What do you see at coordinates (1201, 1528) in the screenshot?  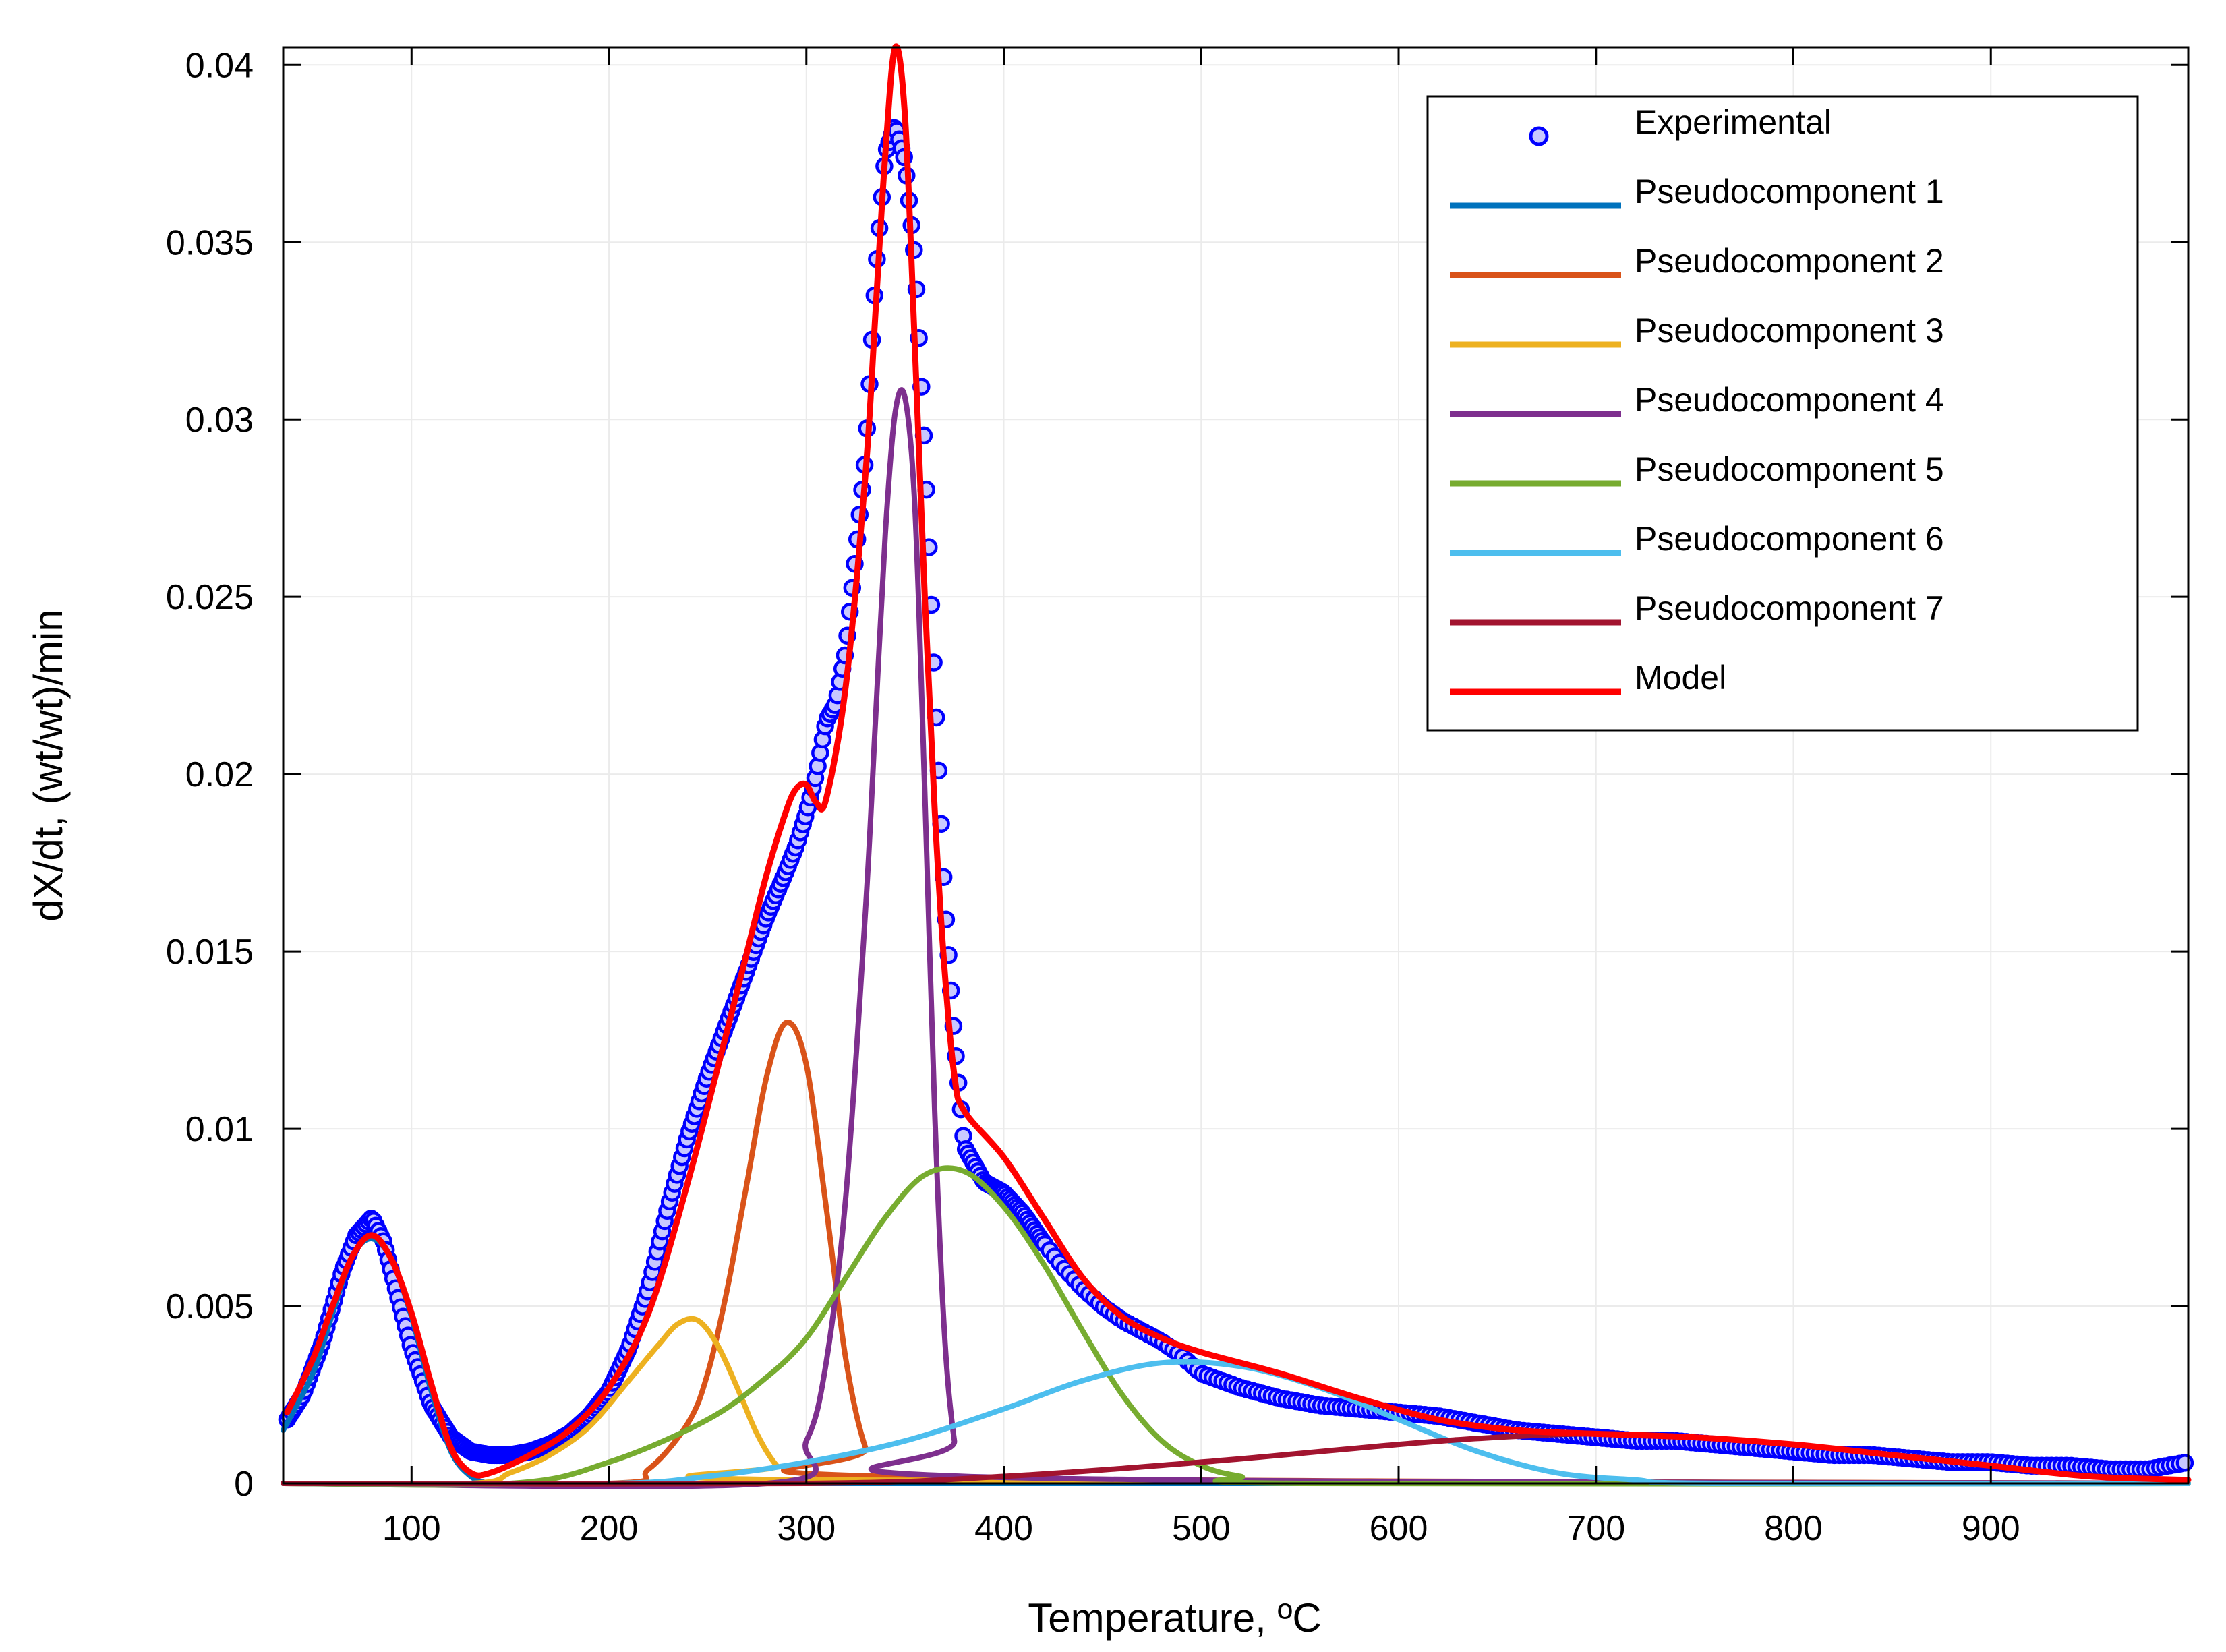 I see `x-tick-label: 500` at bounding box center [1201, 1528].